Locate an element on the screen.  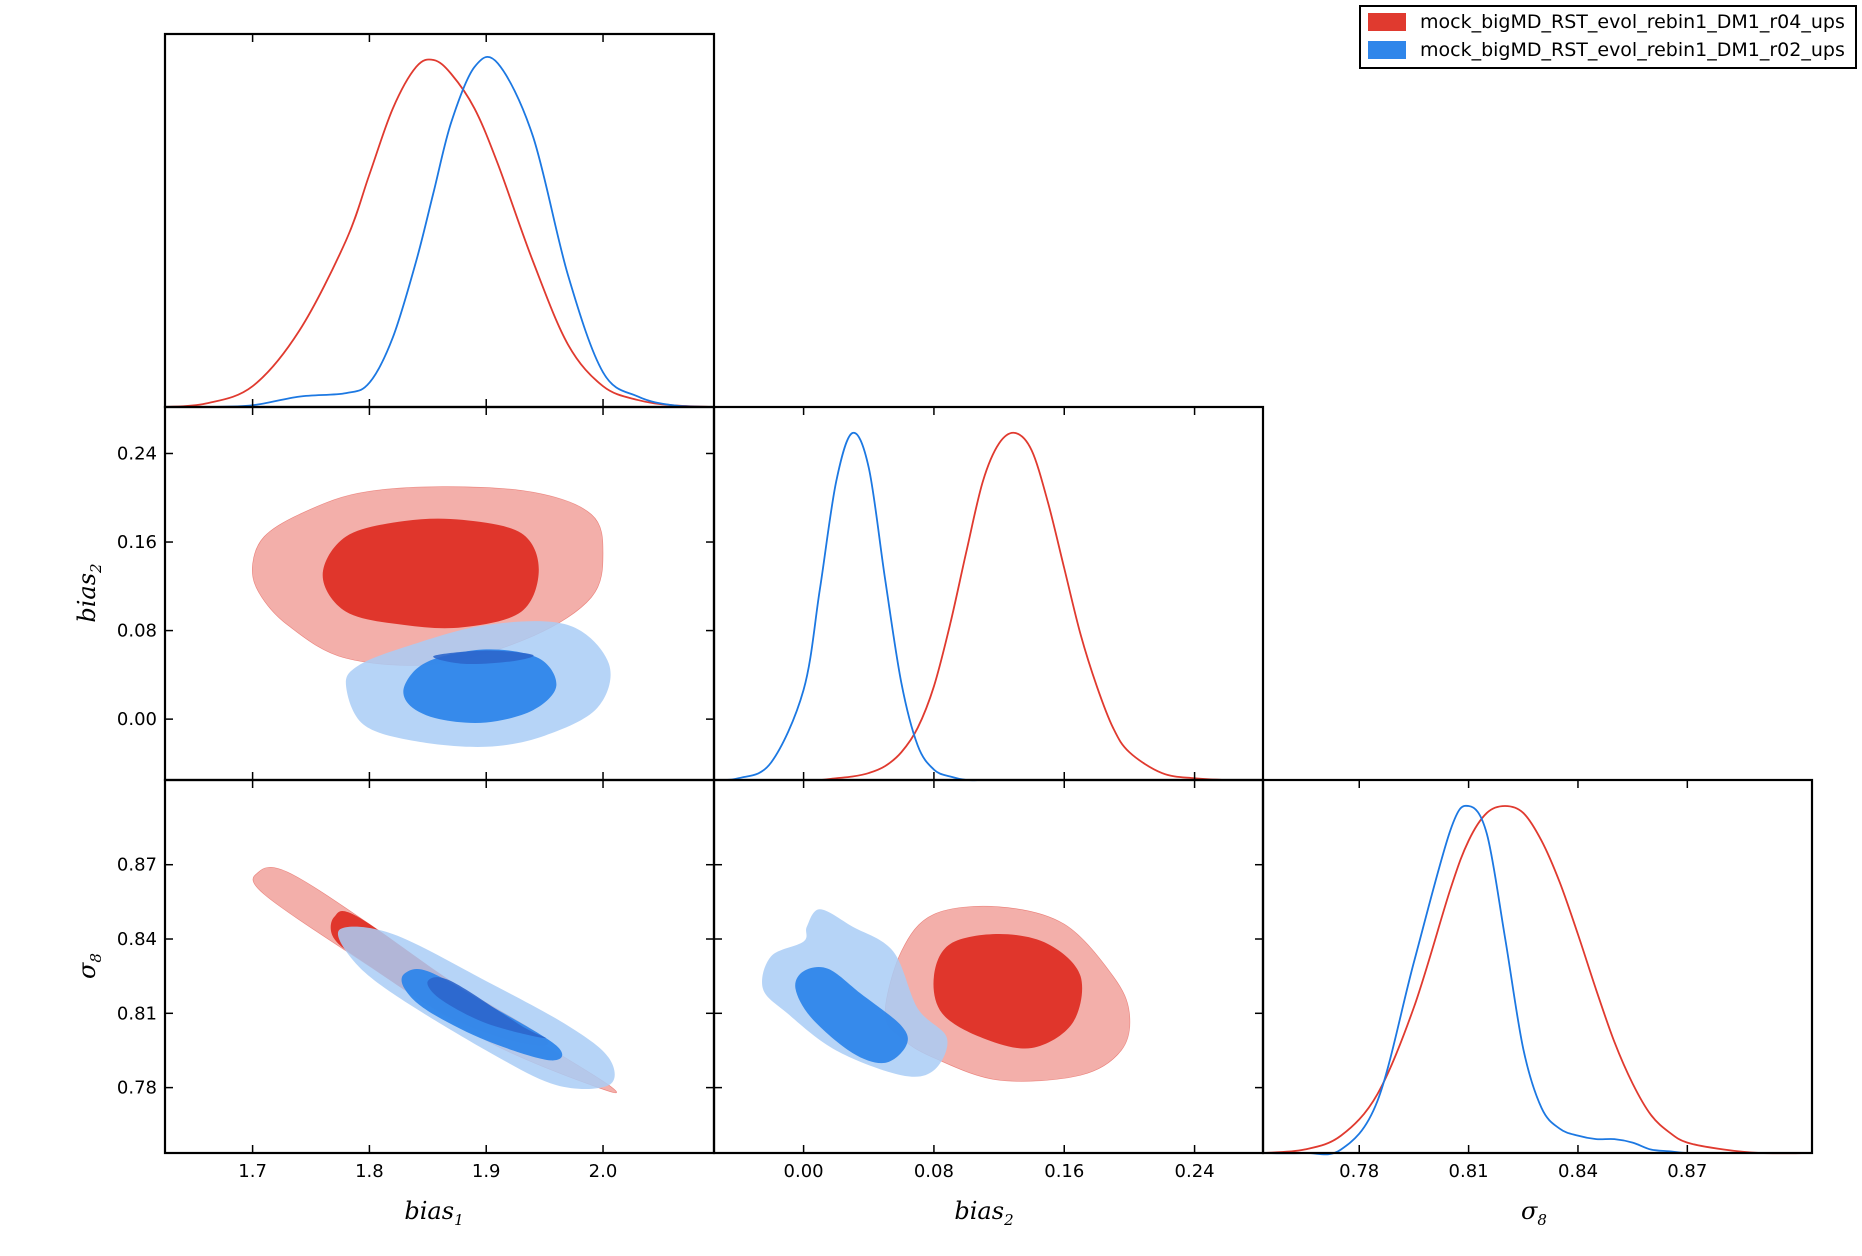
contours-bias1-bias2 is located at coordinates (431, 616).